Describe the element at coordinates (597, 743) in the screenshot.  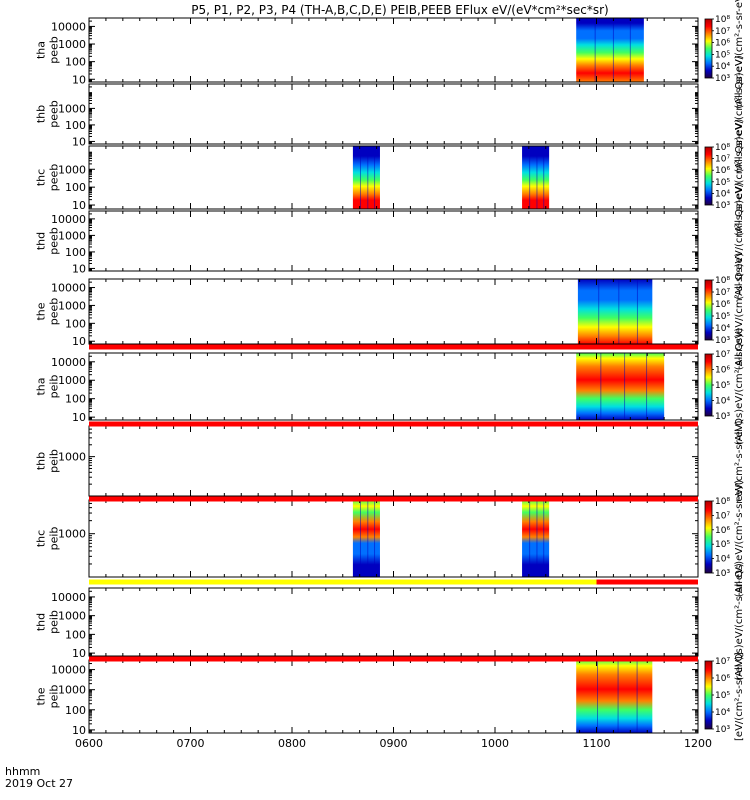
I see `x-tick-label: 1100` at that location.